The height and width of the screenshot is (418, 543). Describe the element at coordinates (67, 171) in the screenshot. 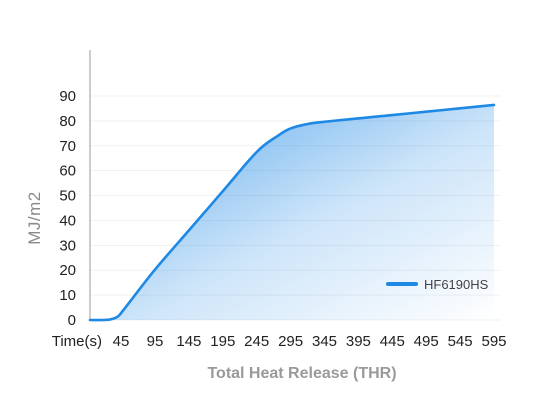

I see `y-tick-label-60: 60` at that location.